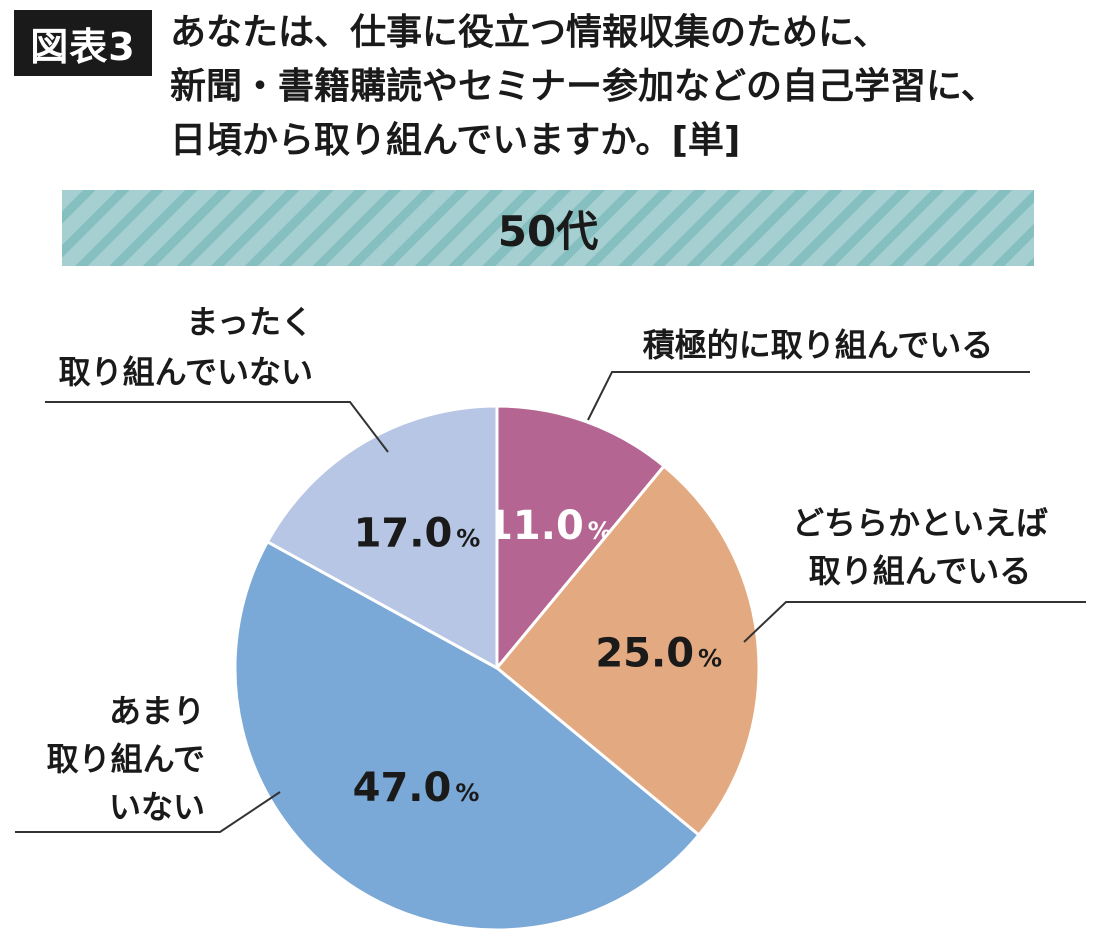 Image resolution: width=1100 pixels, height=943 pixels. I want to click on figure-badge: 図表3, so click(83, 43).